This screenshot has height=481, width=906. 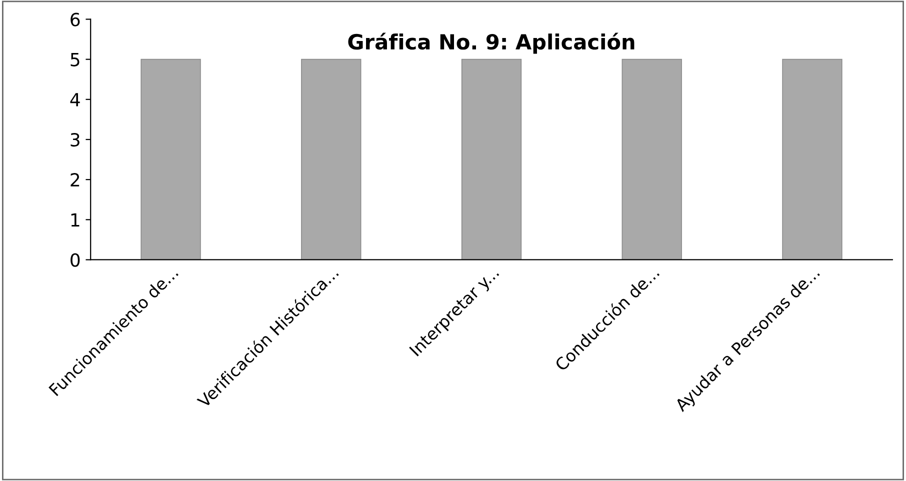 I want to click on y-tick-label: 0, so click(x=75, y=260).